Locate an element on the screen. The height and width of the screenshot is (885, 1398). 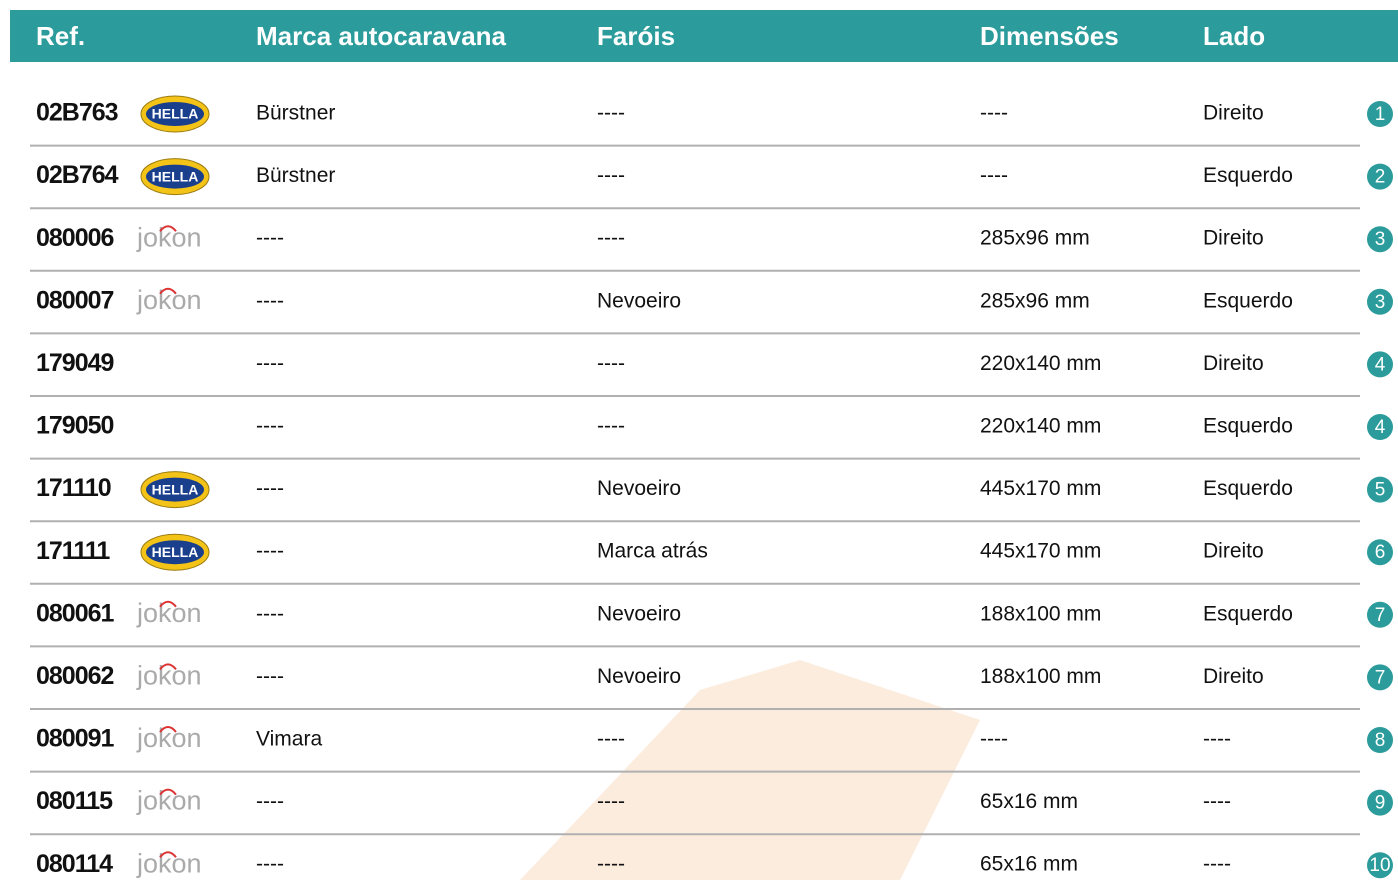
header-bar is located at coordinates (704, 36).